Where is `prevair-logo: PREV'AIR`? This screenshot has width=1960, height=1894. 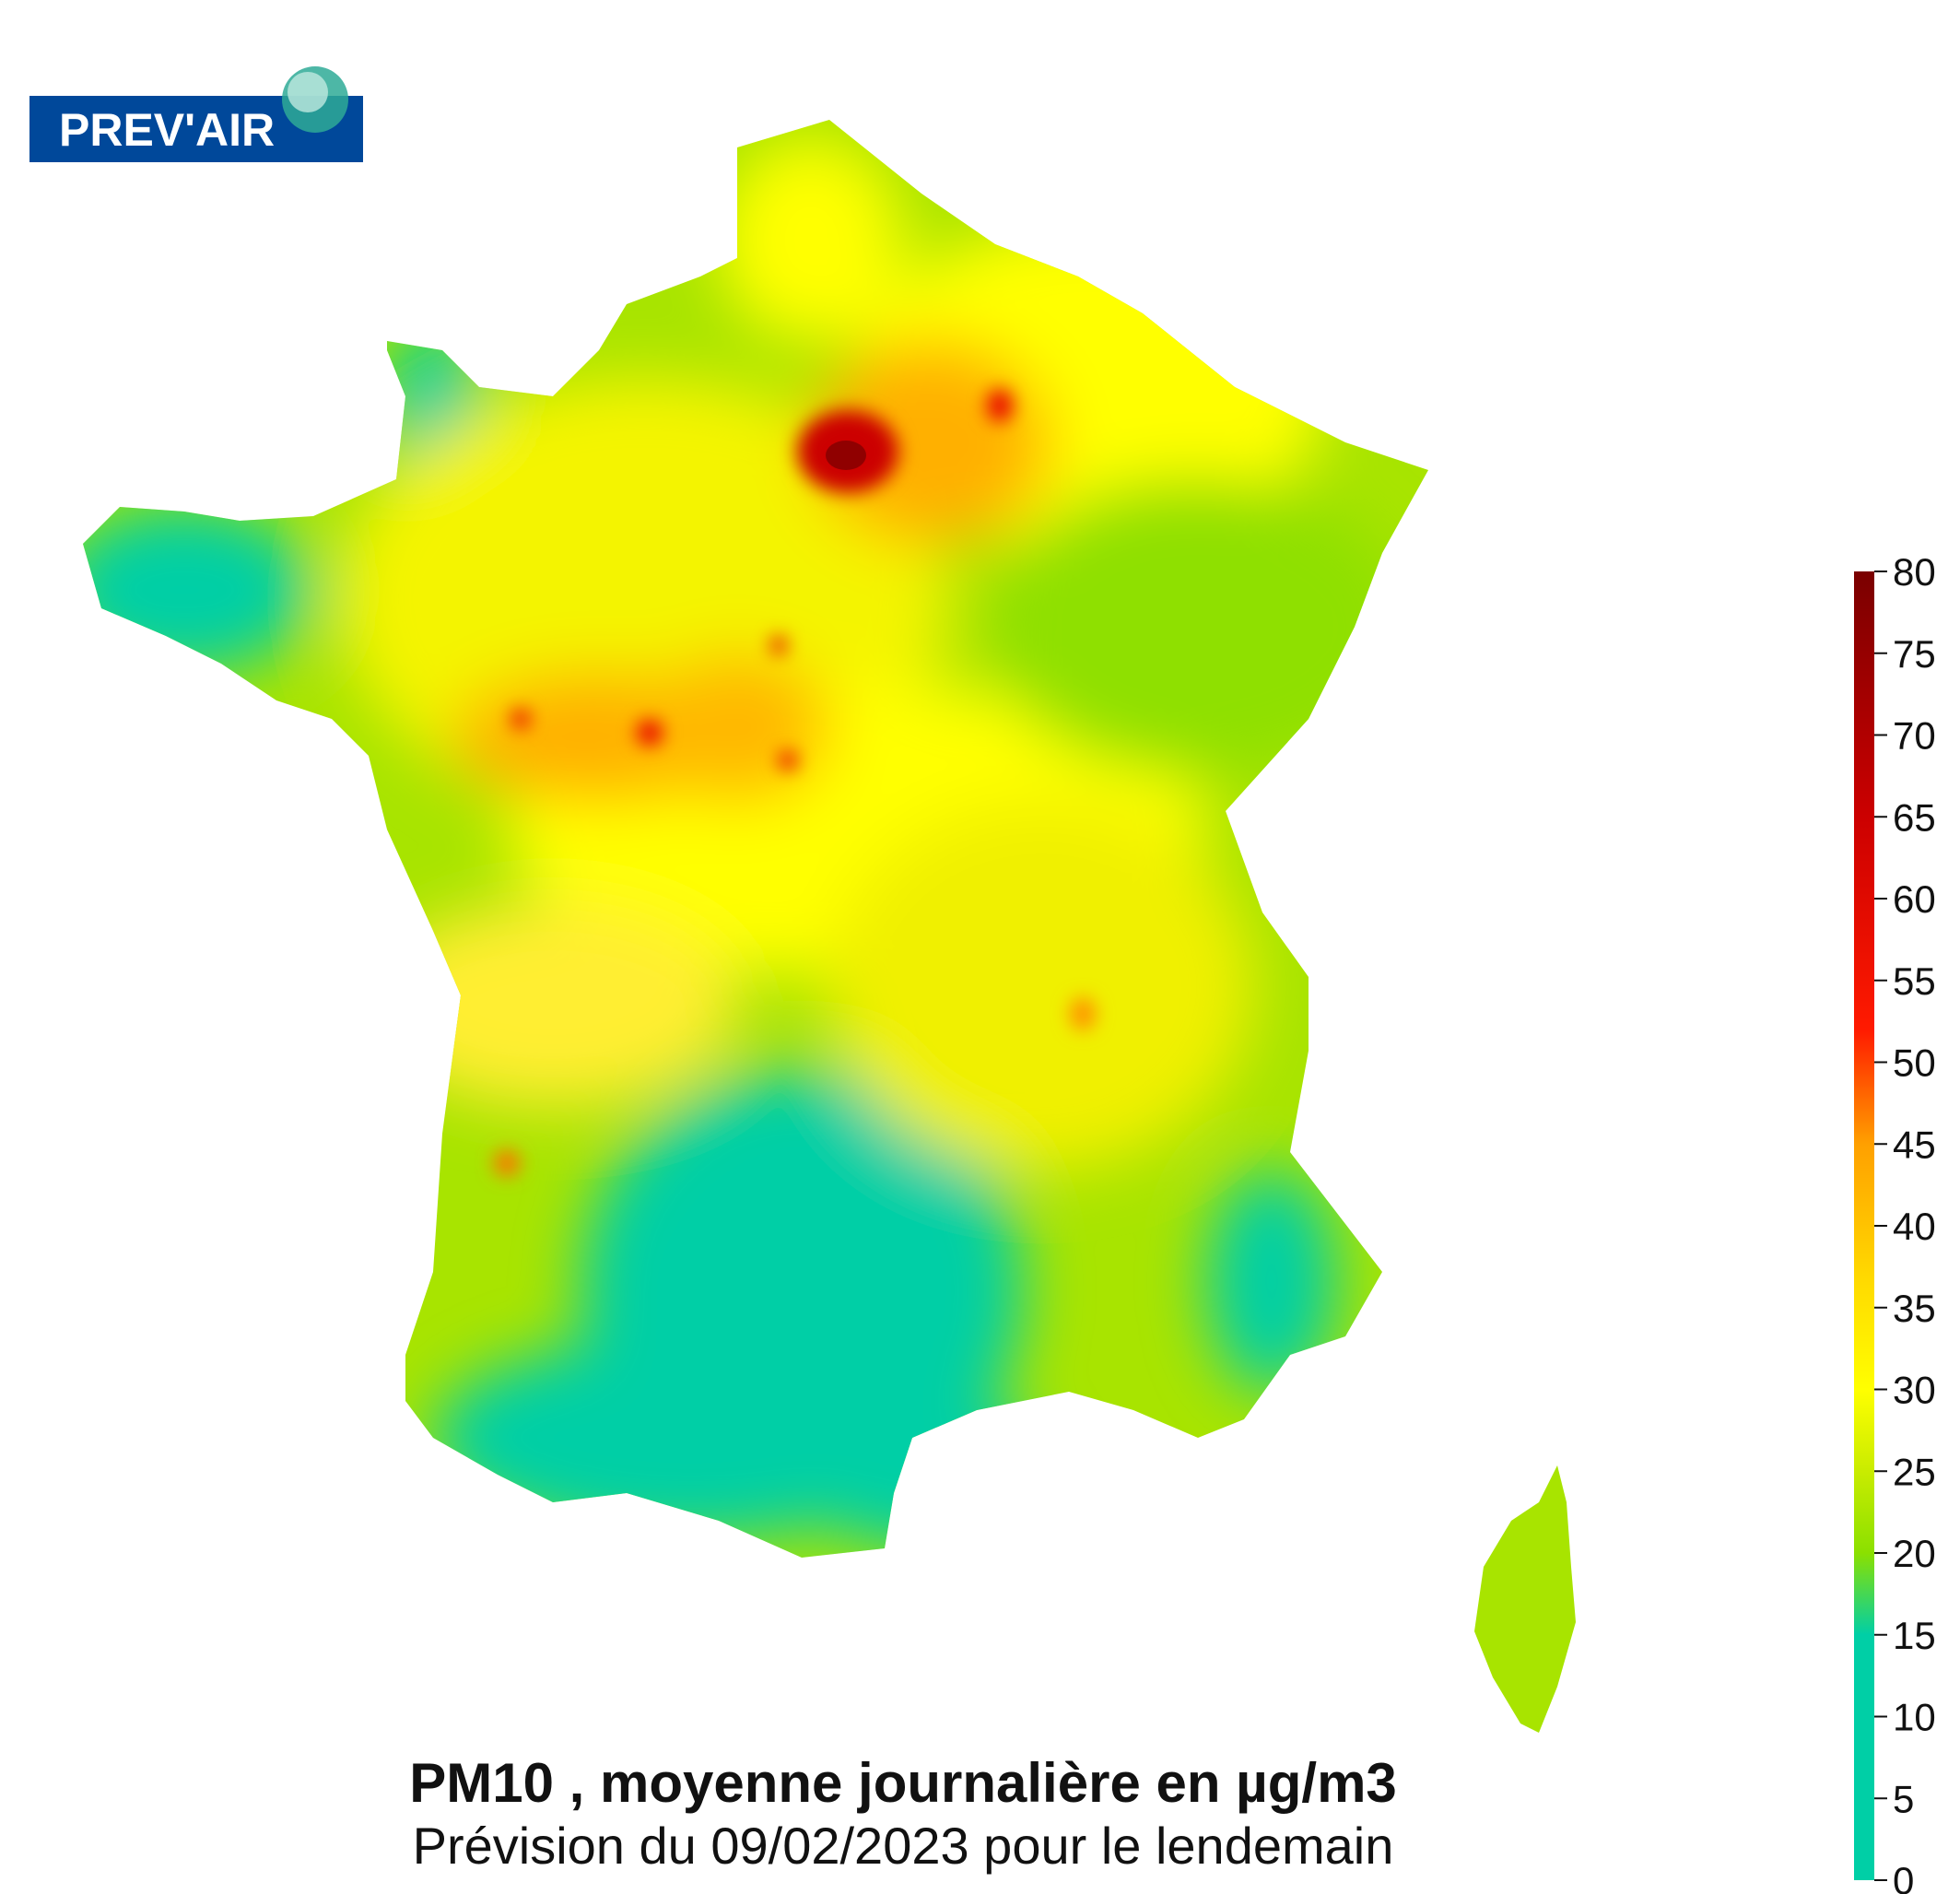
prevair-logo: PREV'AIR is located at coordinates (196, 114).